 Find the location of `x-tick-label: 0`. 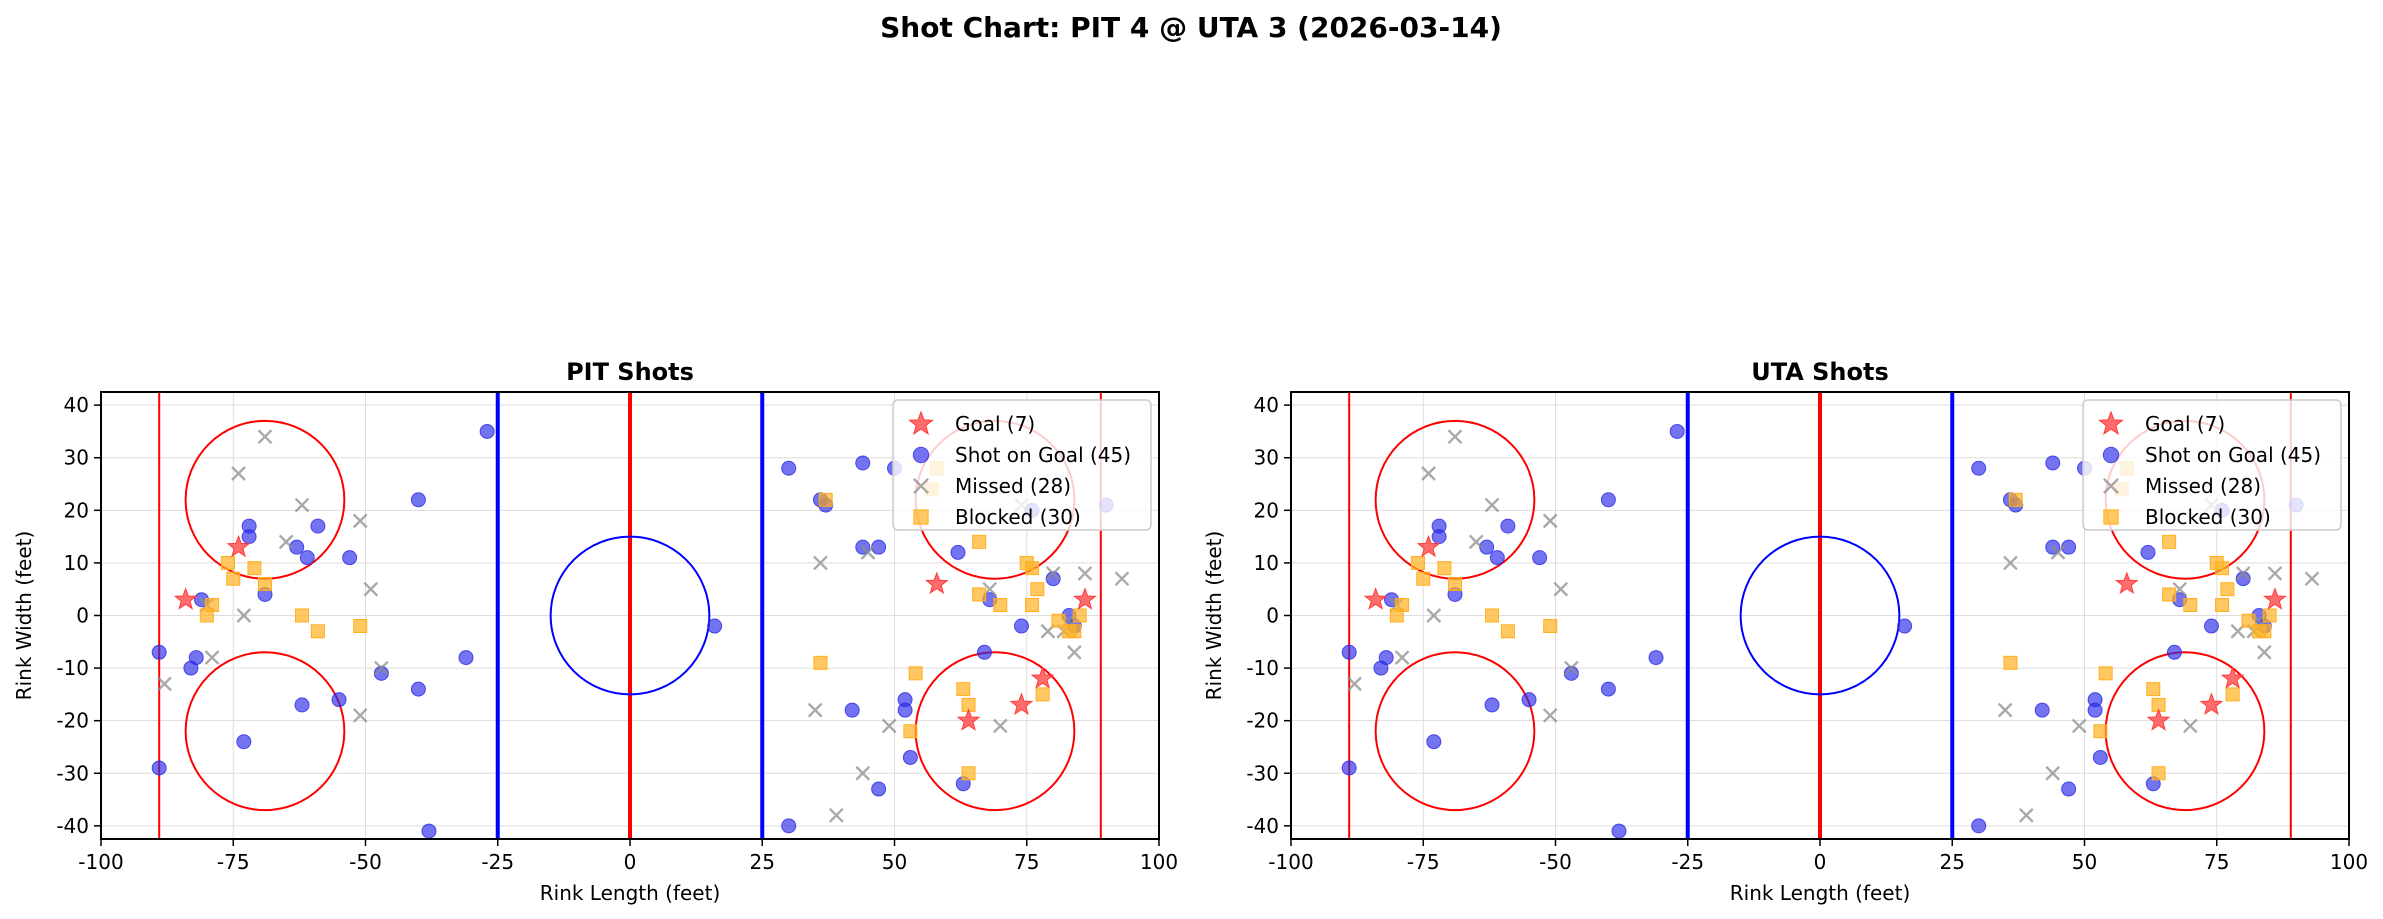

x-tick-label: 0 is located at coordinates (1820, 862).